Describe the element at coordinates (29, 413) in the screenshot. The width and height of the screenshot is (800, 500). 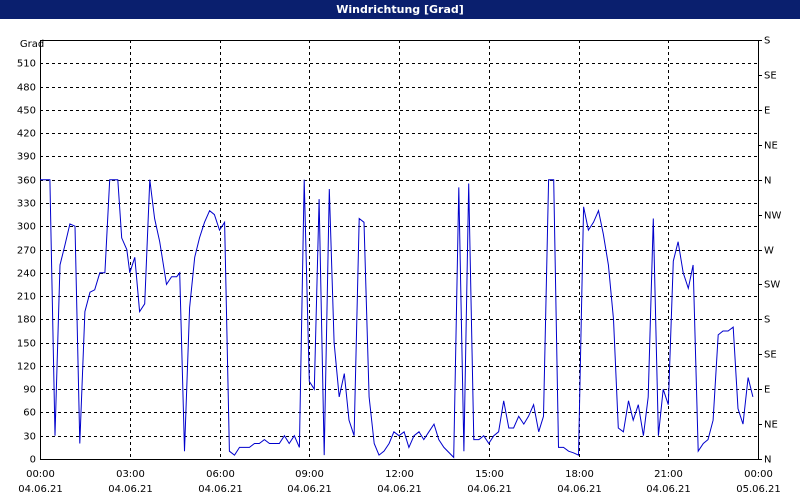
I see `y-tick-label: 60` at that location.